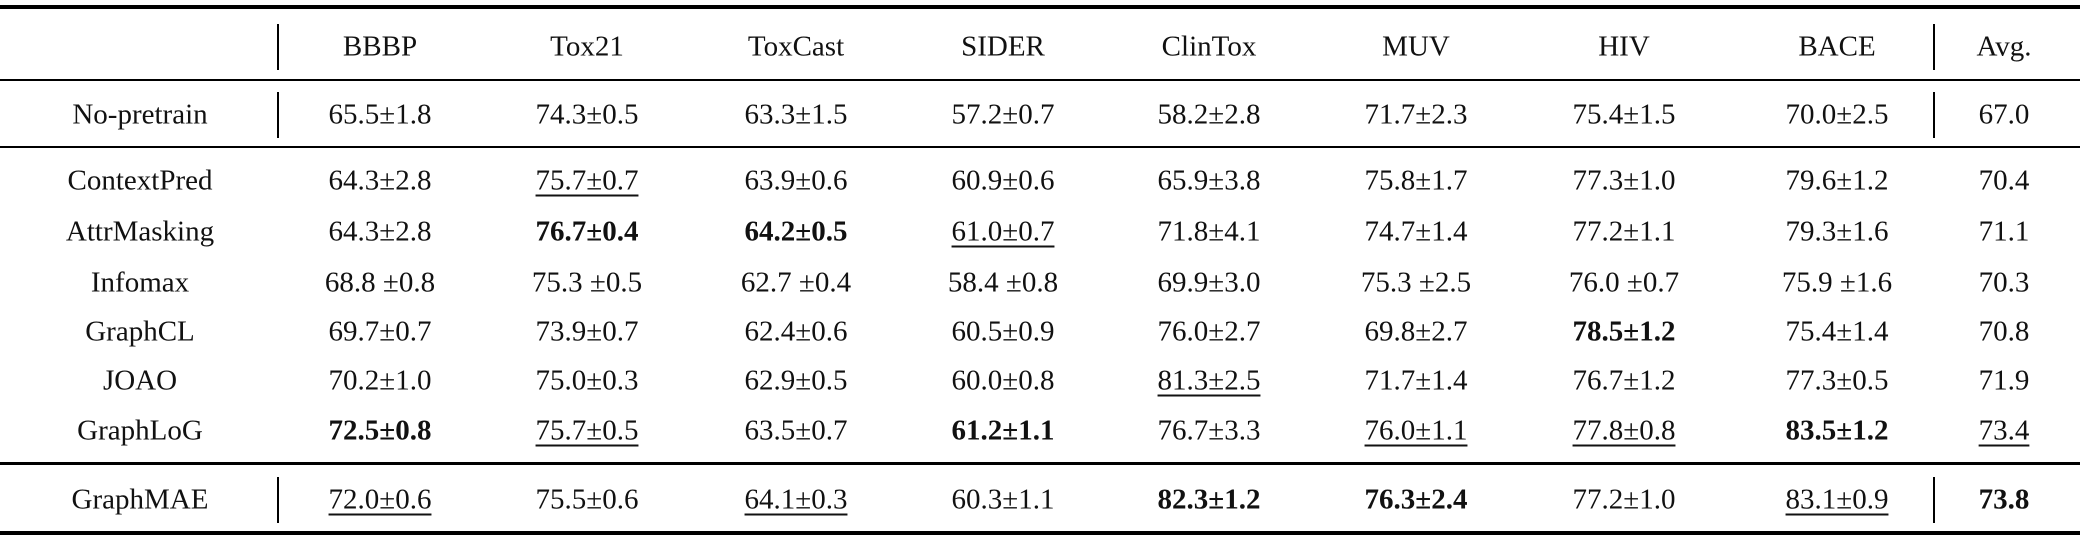 The width and height of the screenshot is (2080, 548). What do you see at coordinates (140, 114) in the screenshot?
I see `method-name: No-pretrain` at bounding box center [140, 114].